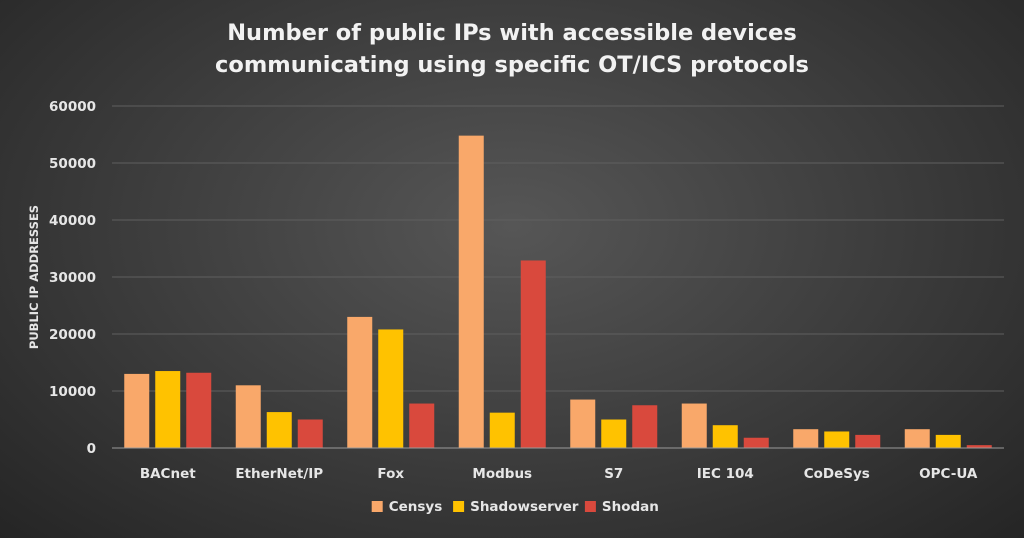  I want to click on y-tick-label: 20000, so click(72, 335).